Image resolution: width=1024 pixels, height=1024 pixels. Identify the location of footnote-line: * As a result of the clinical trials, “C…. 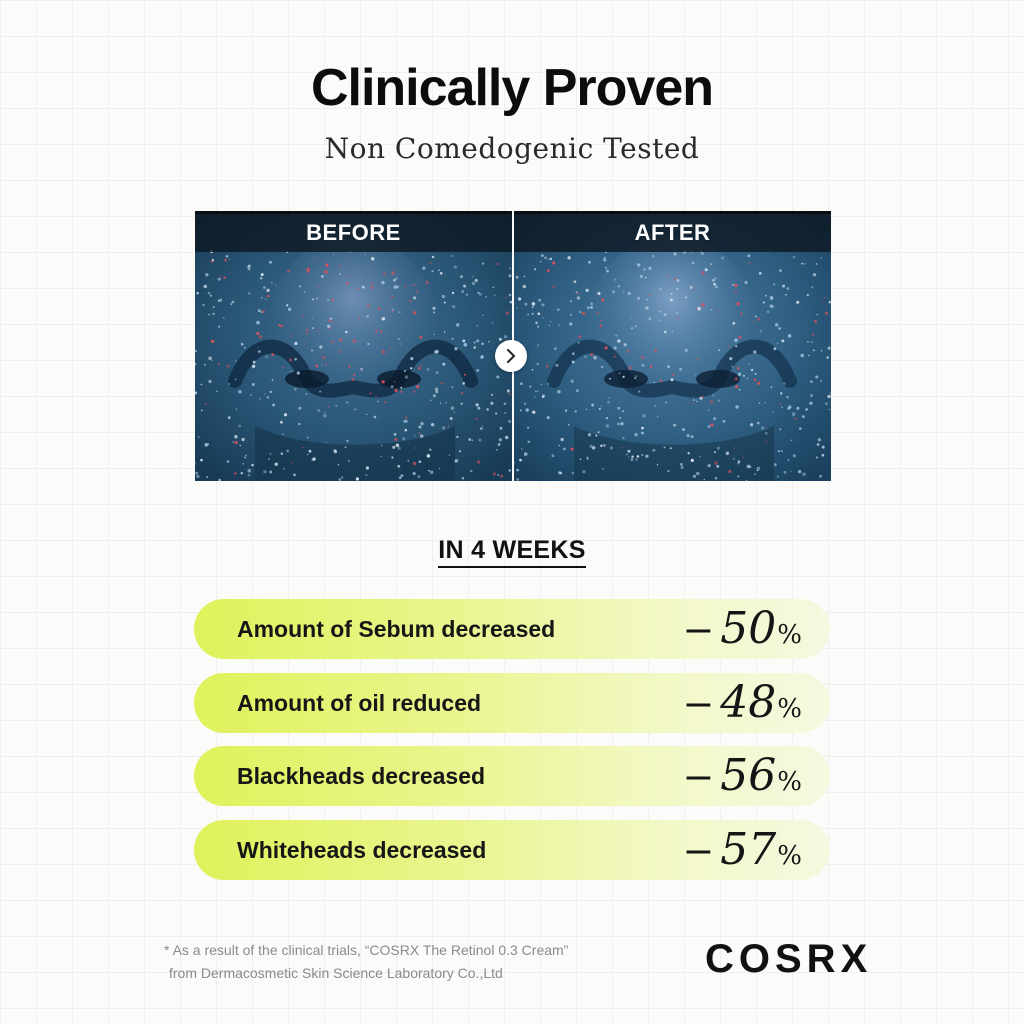
(366, 950).